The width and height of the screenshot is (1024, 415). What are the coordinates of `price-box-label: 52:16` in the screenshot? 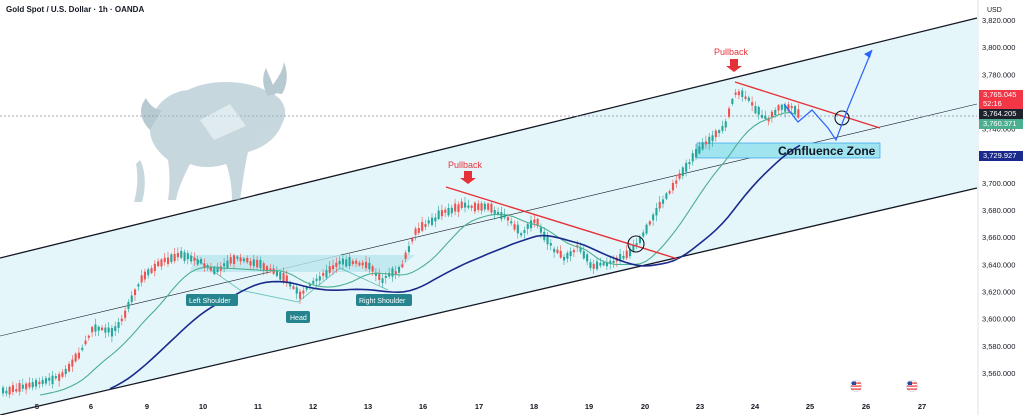 It's located at (992, 103).